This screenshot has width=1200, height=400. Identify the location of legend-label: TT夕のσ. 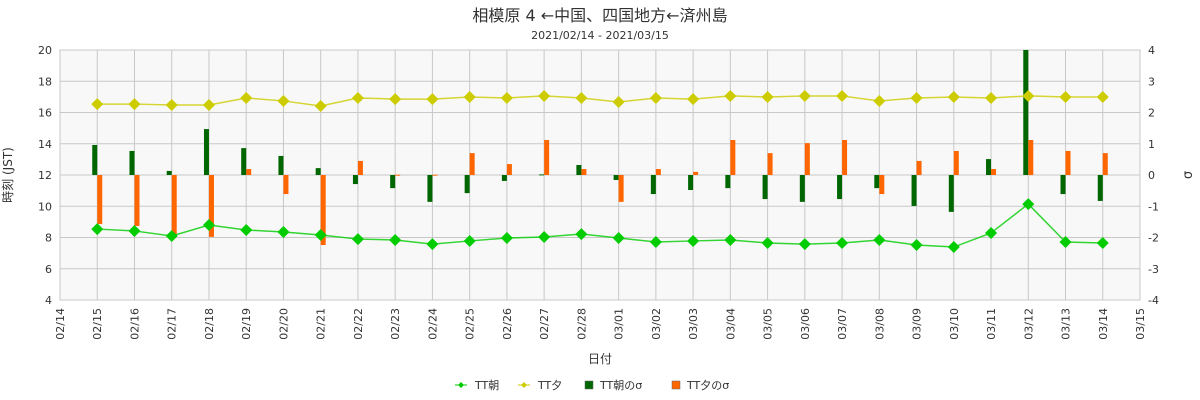
(707, 385).